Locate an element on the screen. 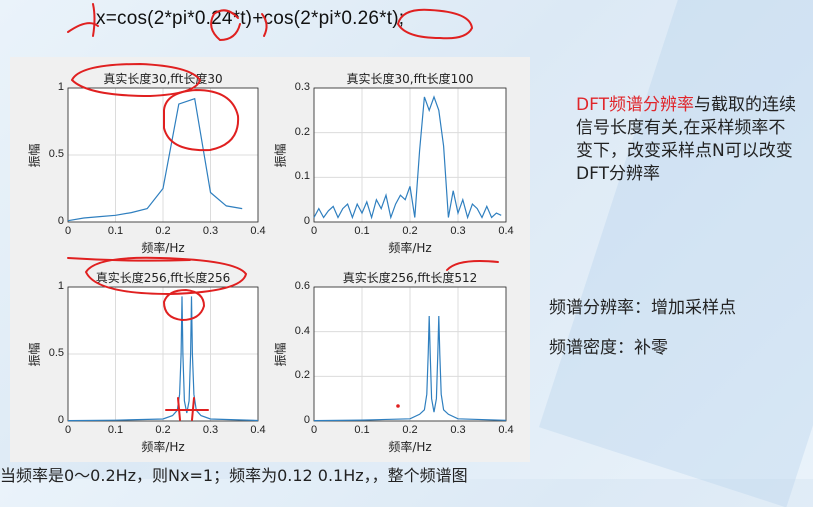  plot-title: 真实长度256,fft长度512 is located at coordinates (410, 277).